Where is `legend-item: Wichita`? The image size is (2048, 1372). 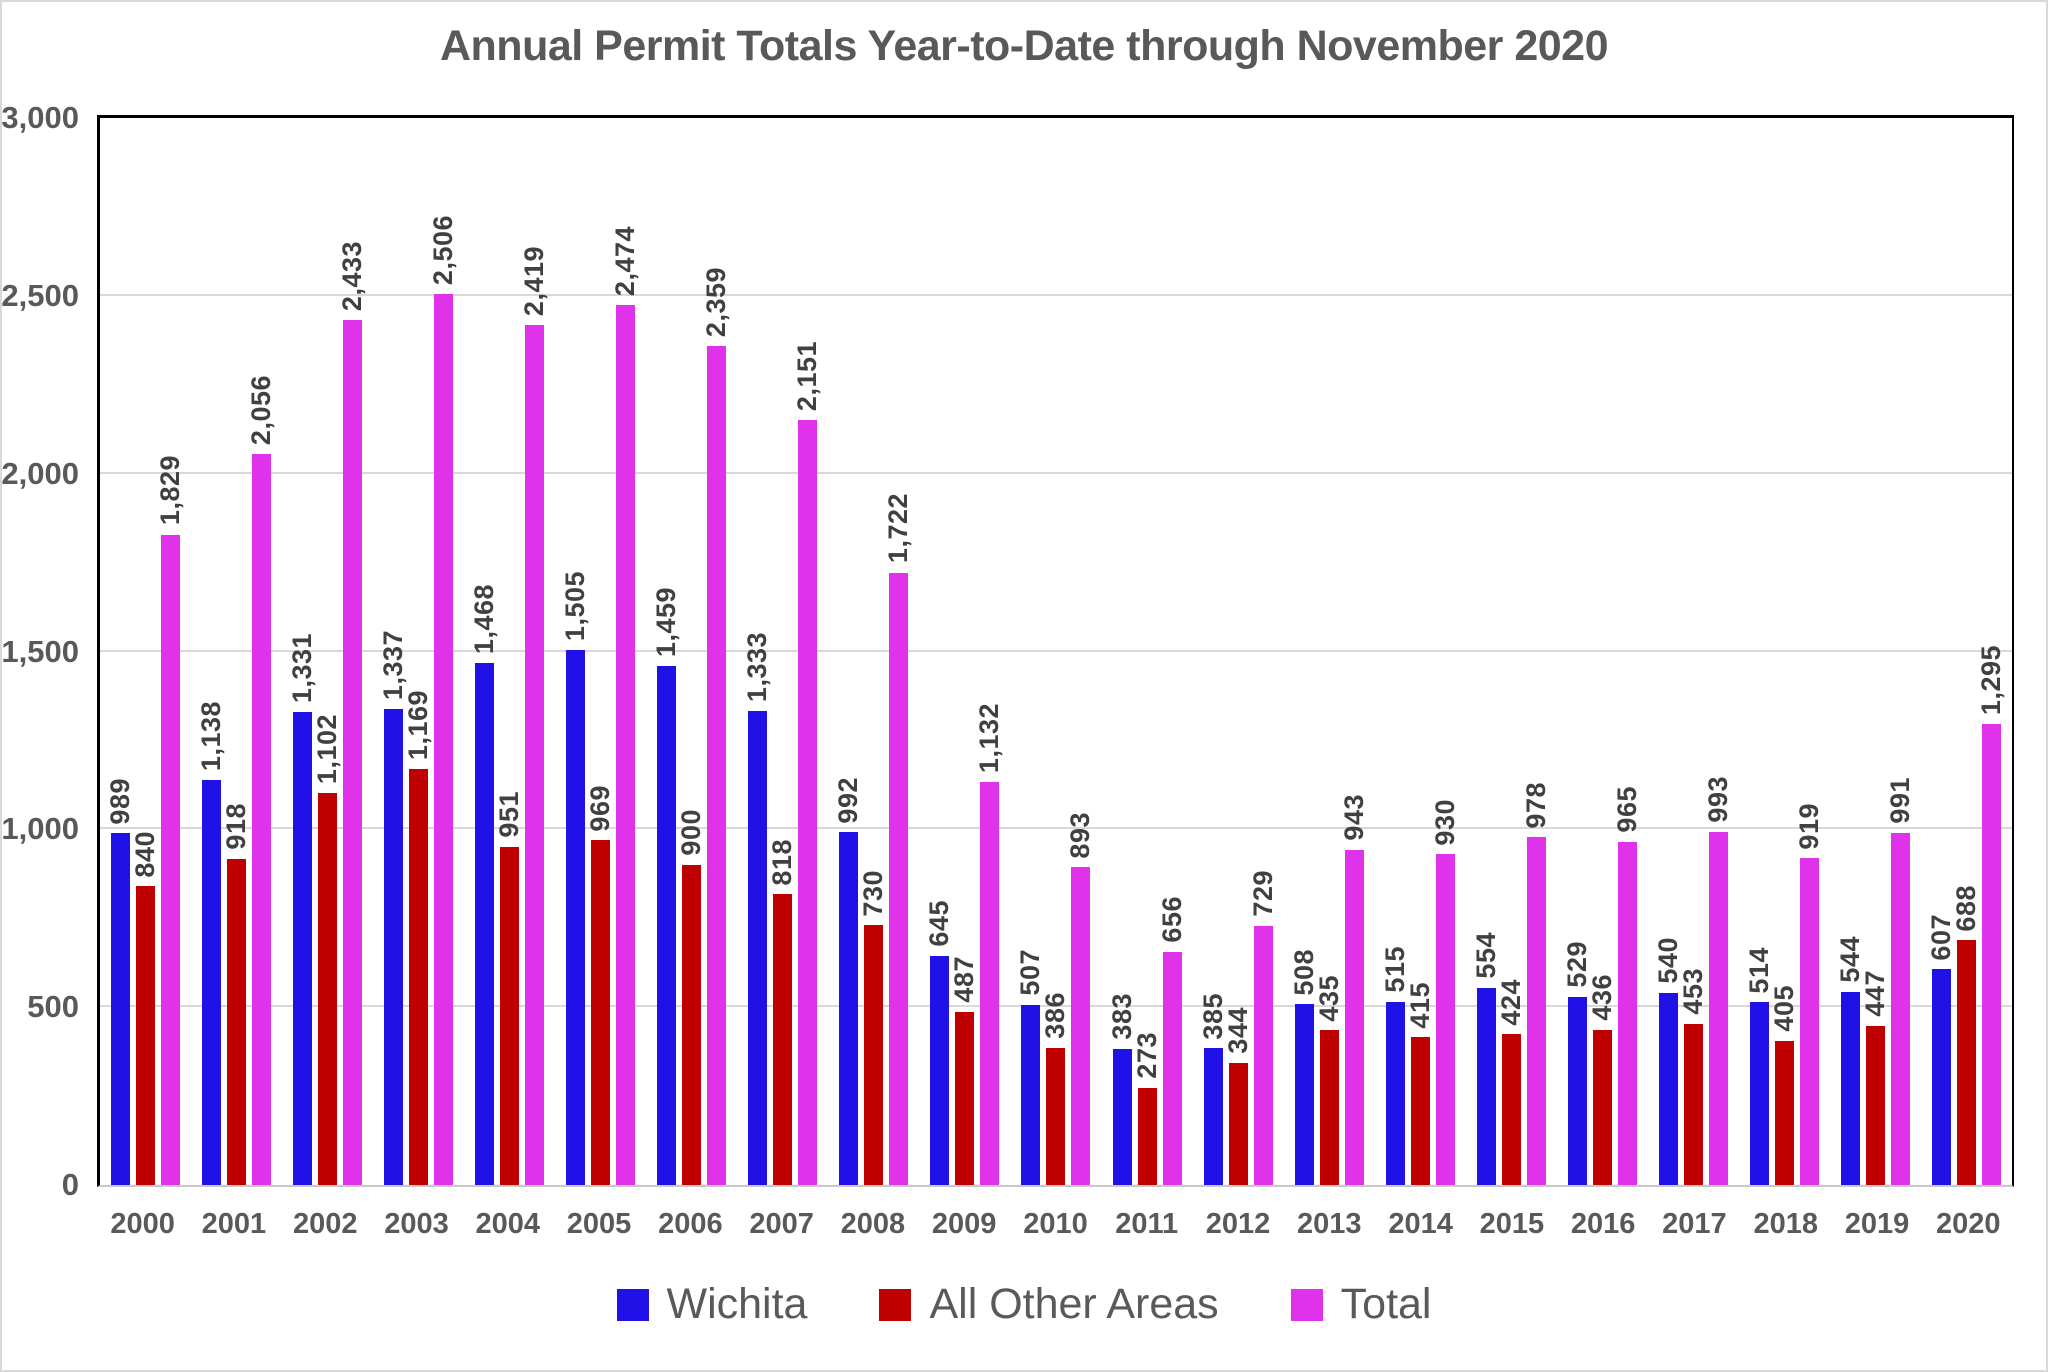
legend-item: Wichita is located at coordinates (711, 1304).